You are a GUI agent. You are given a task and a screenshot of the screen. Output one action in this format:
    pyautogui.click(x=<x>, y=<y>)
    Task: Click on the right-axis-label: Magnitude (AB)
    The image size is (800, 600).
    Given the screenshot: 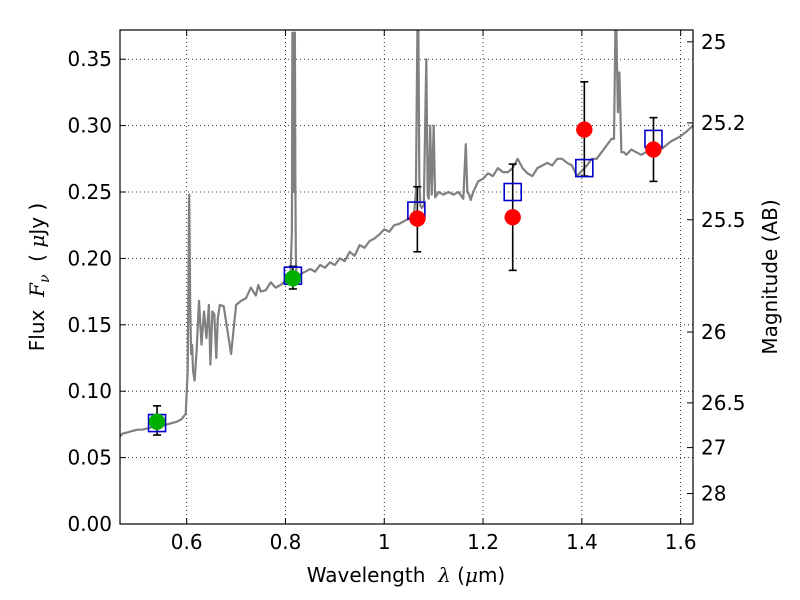 What is the action you would take?
    pyautogui.click(x=770, y=276)
    